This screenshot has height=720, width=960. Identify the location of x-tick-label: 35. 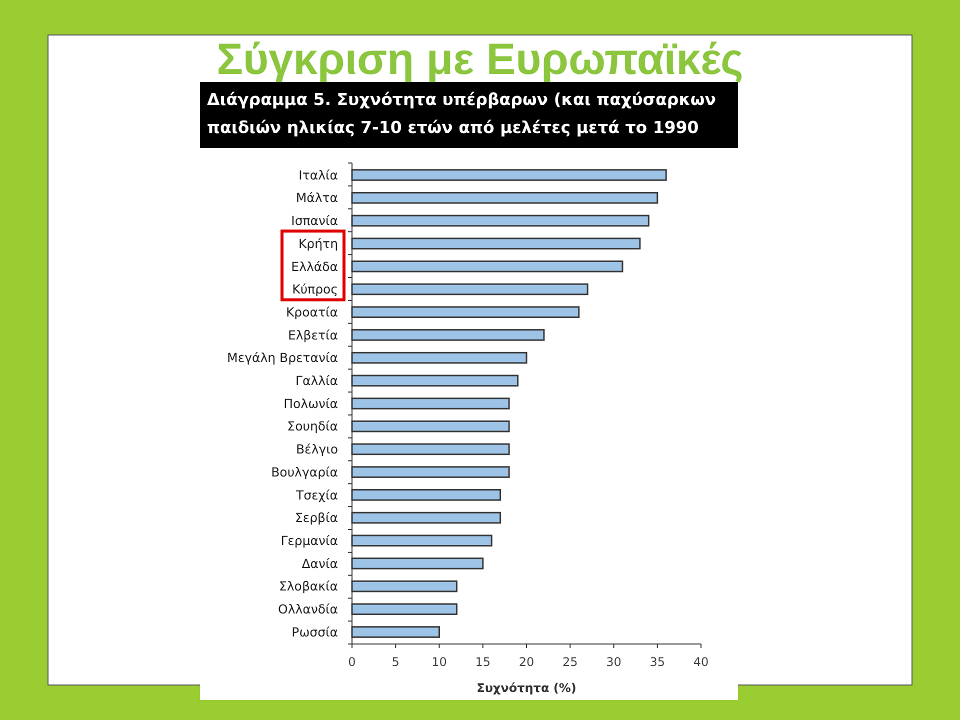
(658, 662).